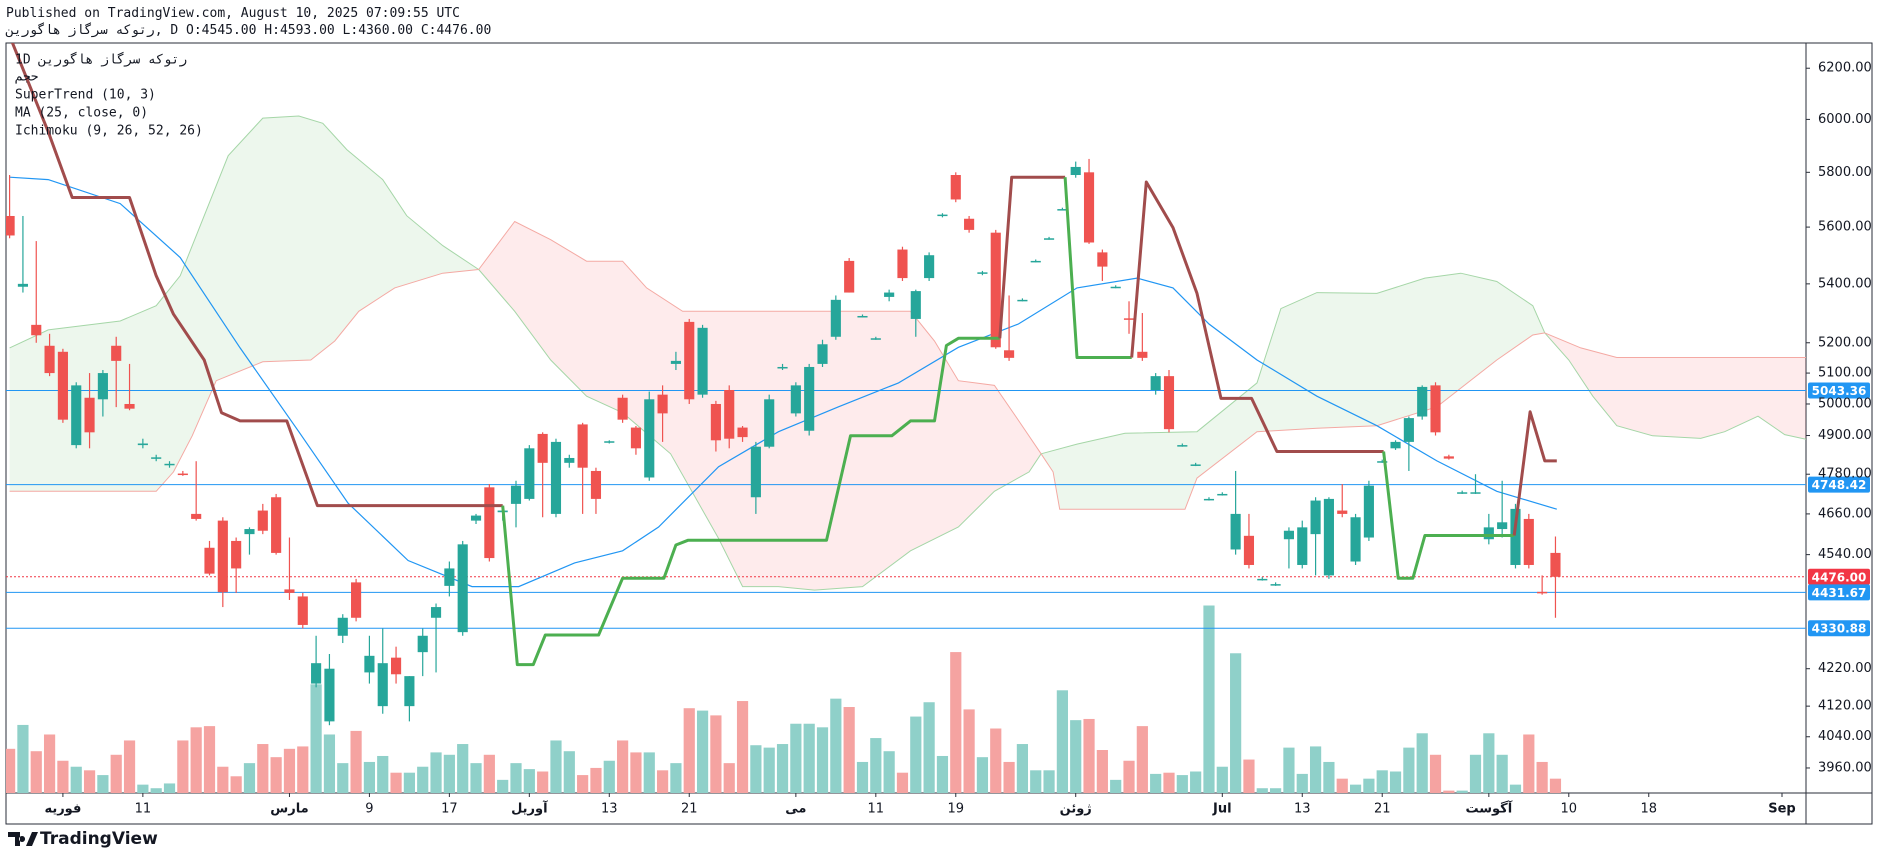 The image size is (1878, 858). Describe the element at coordinates (1569, 809) in the screenshot. I see `x-tick-label: 10` at that location.